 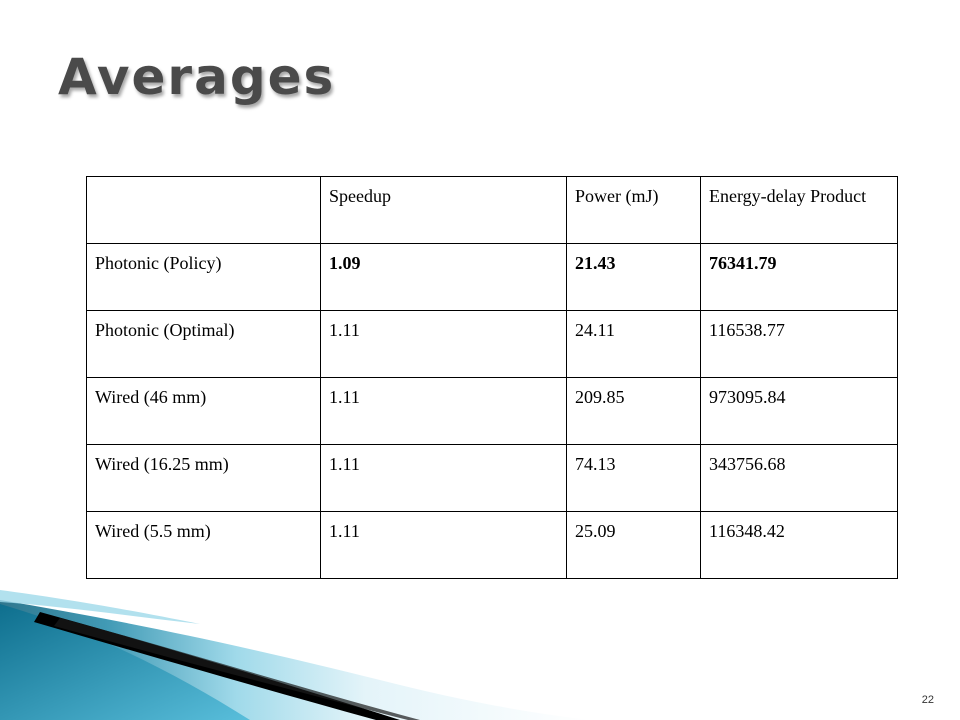 What do you see at coordinates (927, 700) in the screenshot?
I see `page-number: 22` at bounding box center [927, 700].